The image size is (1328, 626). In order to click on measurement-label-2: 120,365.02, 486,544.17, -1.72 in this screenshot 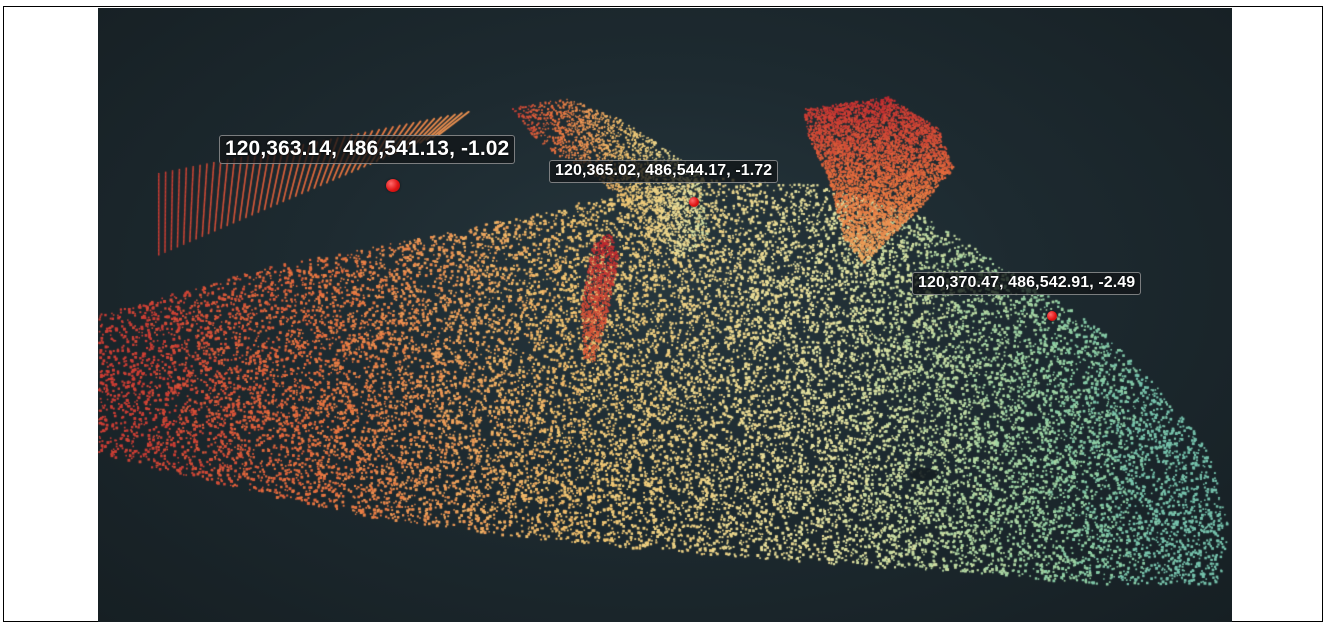, I will do `click(664, 171)`.